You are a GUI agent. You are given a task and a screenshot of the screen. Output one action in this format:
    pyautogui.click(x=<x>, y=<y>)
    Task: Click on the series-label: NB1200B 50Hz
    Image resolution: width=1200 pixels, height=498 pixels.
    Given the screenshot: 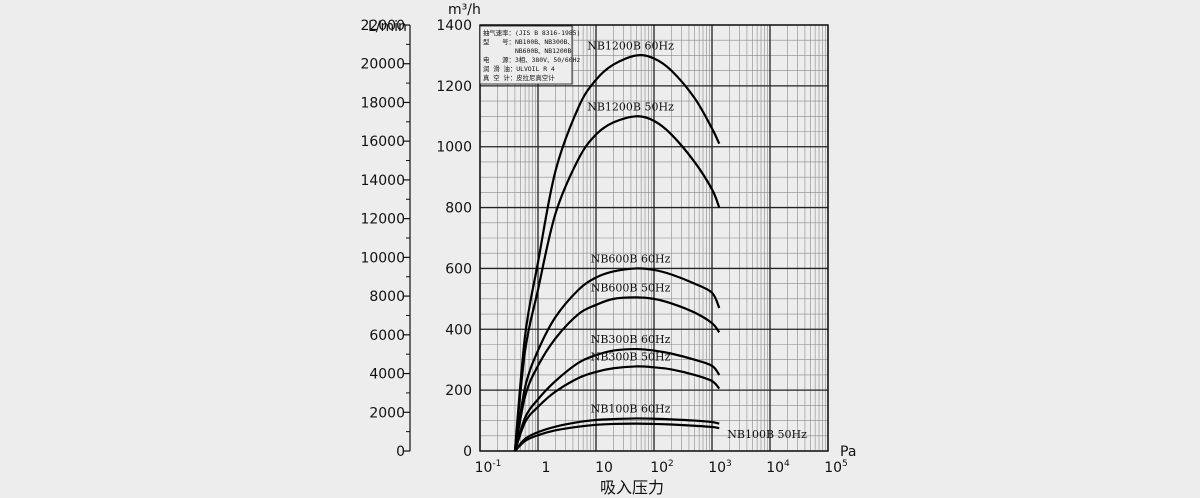 What is the action you would take?
    pyautogui.click(x=630, y=106)
    